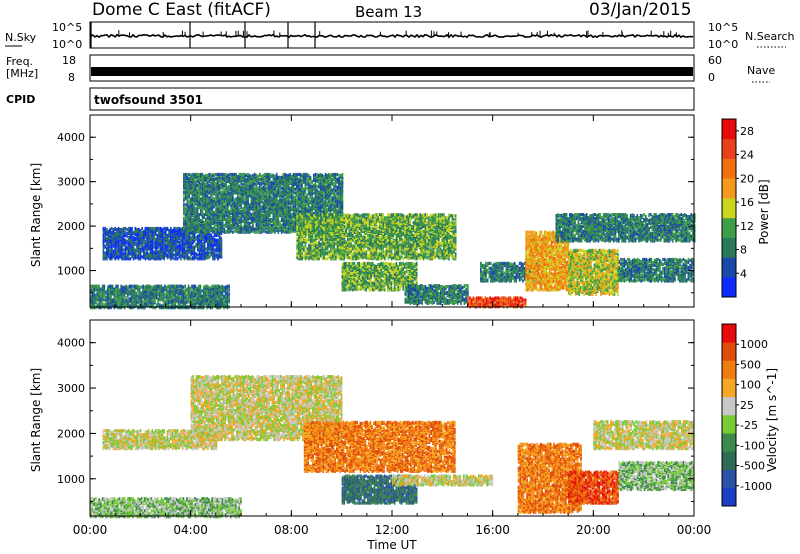 The image size is (800, 554). Describe the element at coordinates (350, 99) in the screenshot. I see `cpid-panel: CPID twofsound 3501` at that location.